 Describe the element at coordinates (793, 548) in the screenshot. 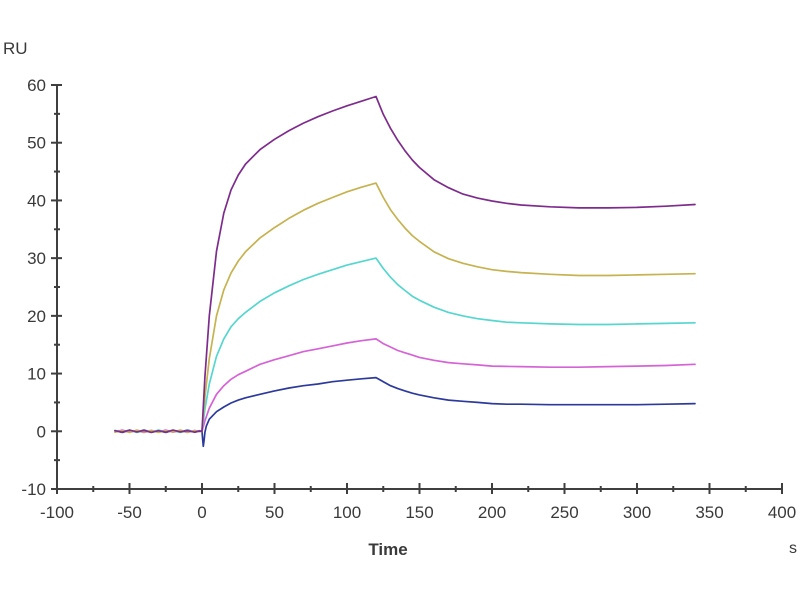

I see `x-axis-unit: s` at that location.